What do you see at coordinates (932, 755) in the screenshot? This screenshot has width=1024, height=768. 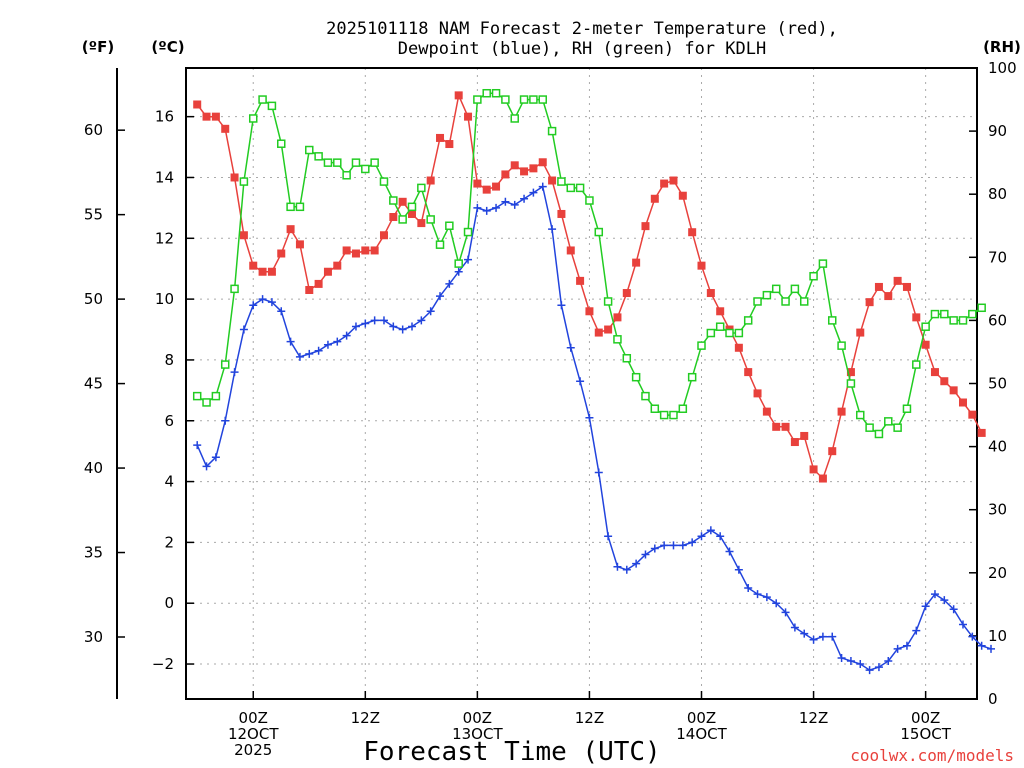 I see `credit-text: coolwx.com/models` at bounding box center [932, 755].